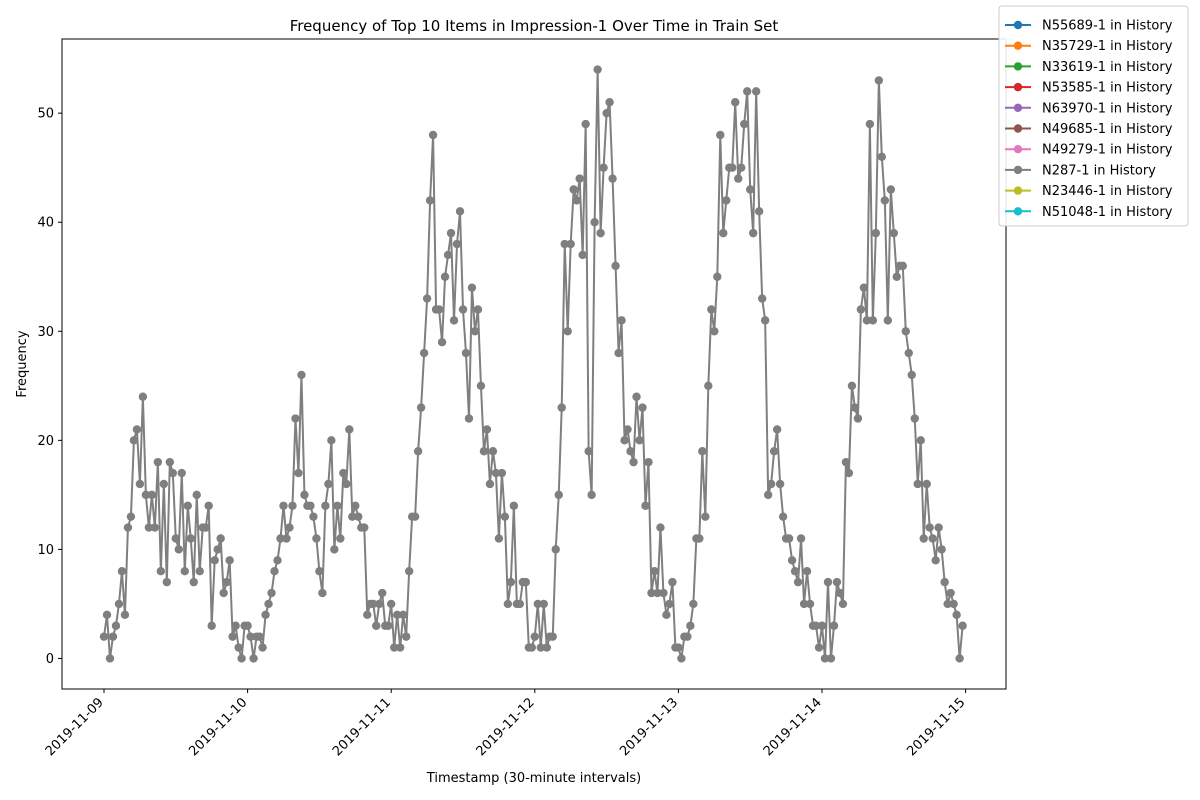  Describe the element at coordinates (50, 659) in the screenshot. I see `y-tick-label: 0` at that location.